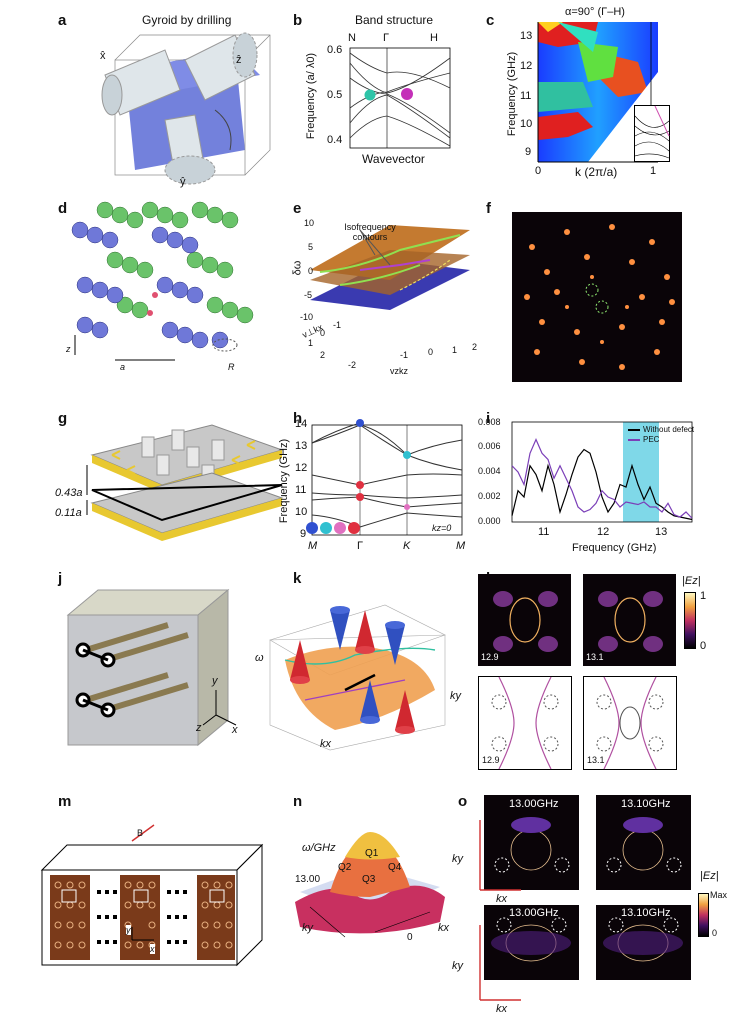 Image resolution: width=739 pixels, height=1030 pixels. I want to click on panel-l-contour-2: 13.1, so click(630, 723).